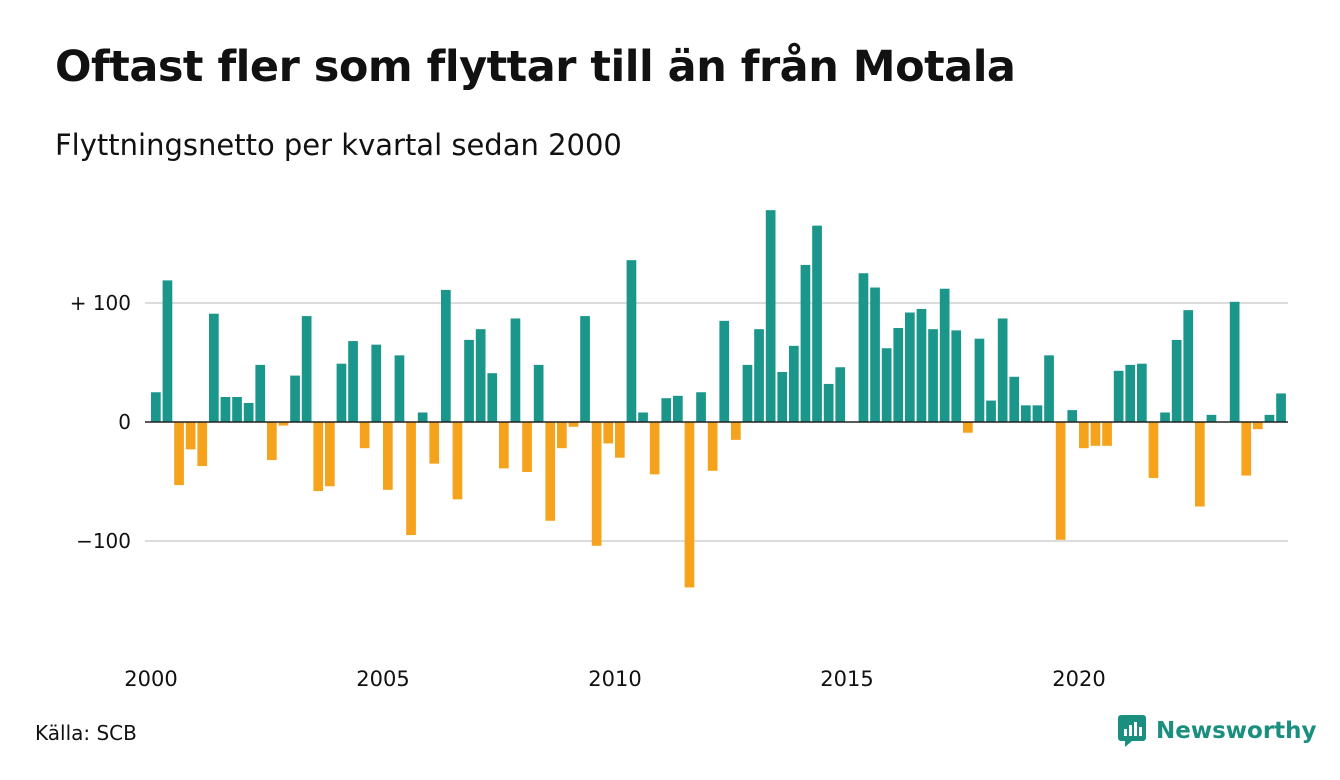 The image size is (1340, 780). Describe the element at coordinates (124, 422) in the screenshot. I see `y-tick-label: 0` at that location.